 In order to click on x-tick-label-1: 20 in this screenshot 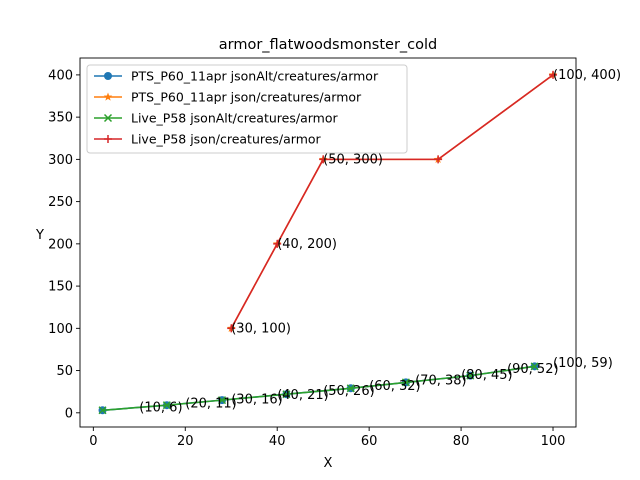, I will do `click(185, 441)`.